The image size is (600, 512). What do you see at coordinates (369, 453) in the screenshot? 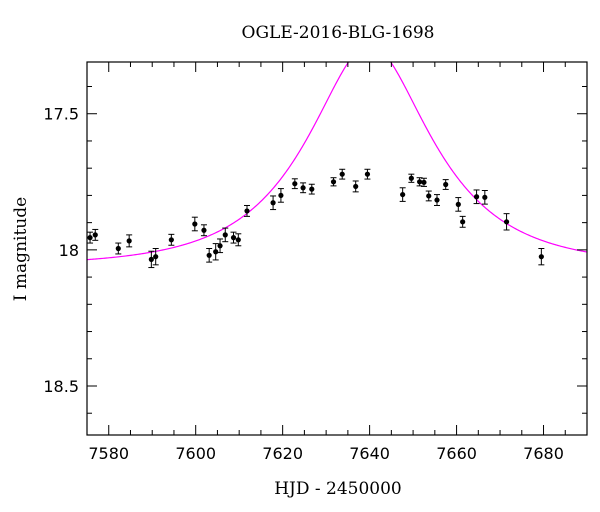
I see `x-tick-label: 7640` at bounding box center [369, 453].